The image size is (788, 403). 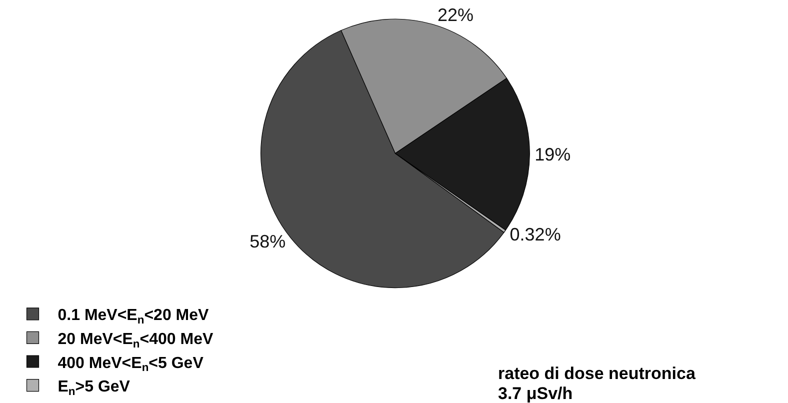 I want to click on data-label: 0.32%, so click(x=535, y=234).